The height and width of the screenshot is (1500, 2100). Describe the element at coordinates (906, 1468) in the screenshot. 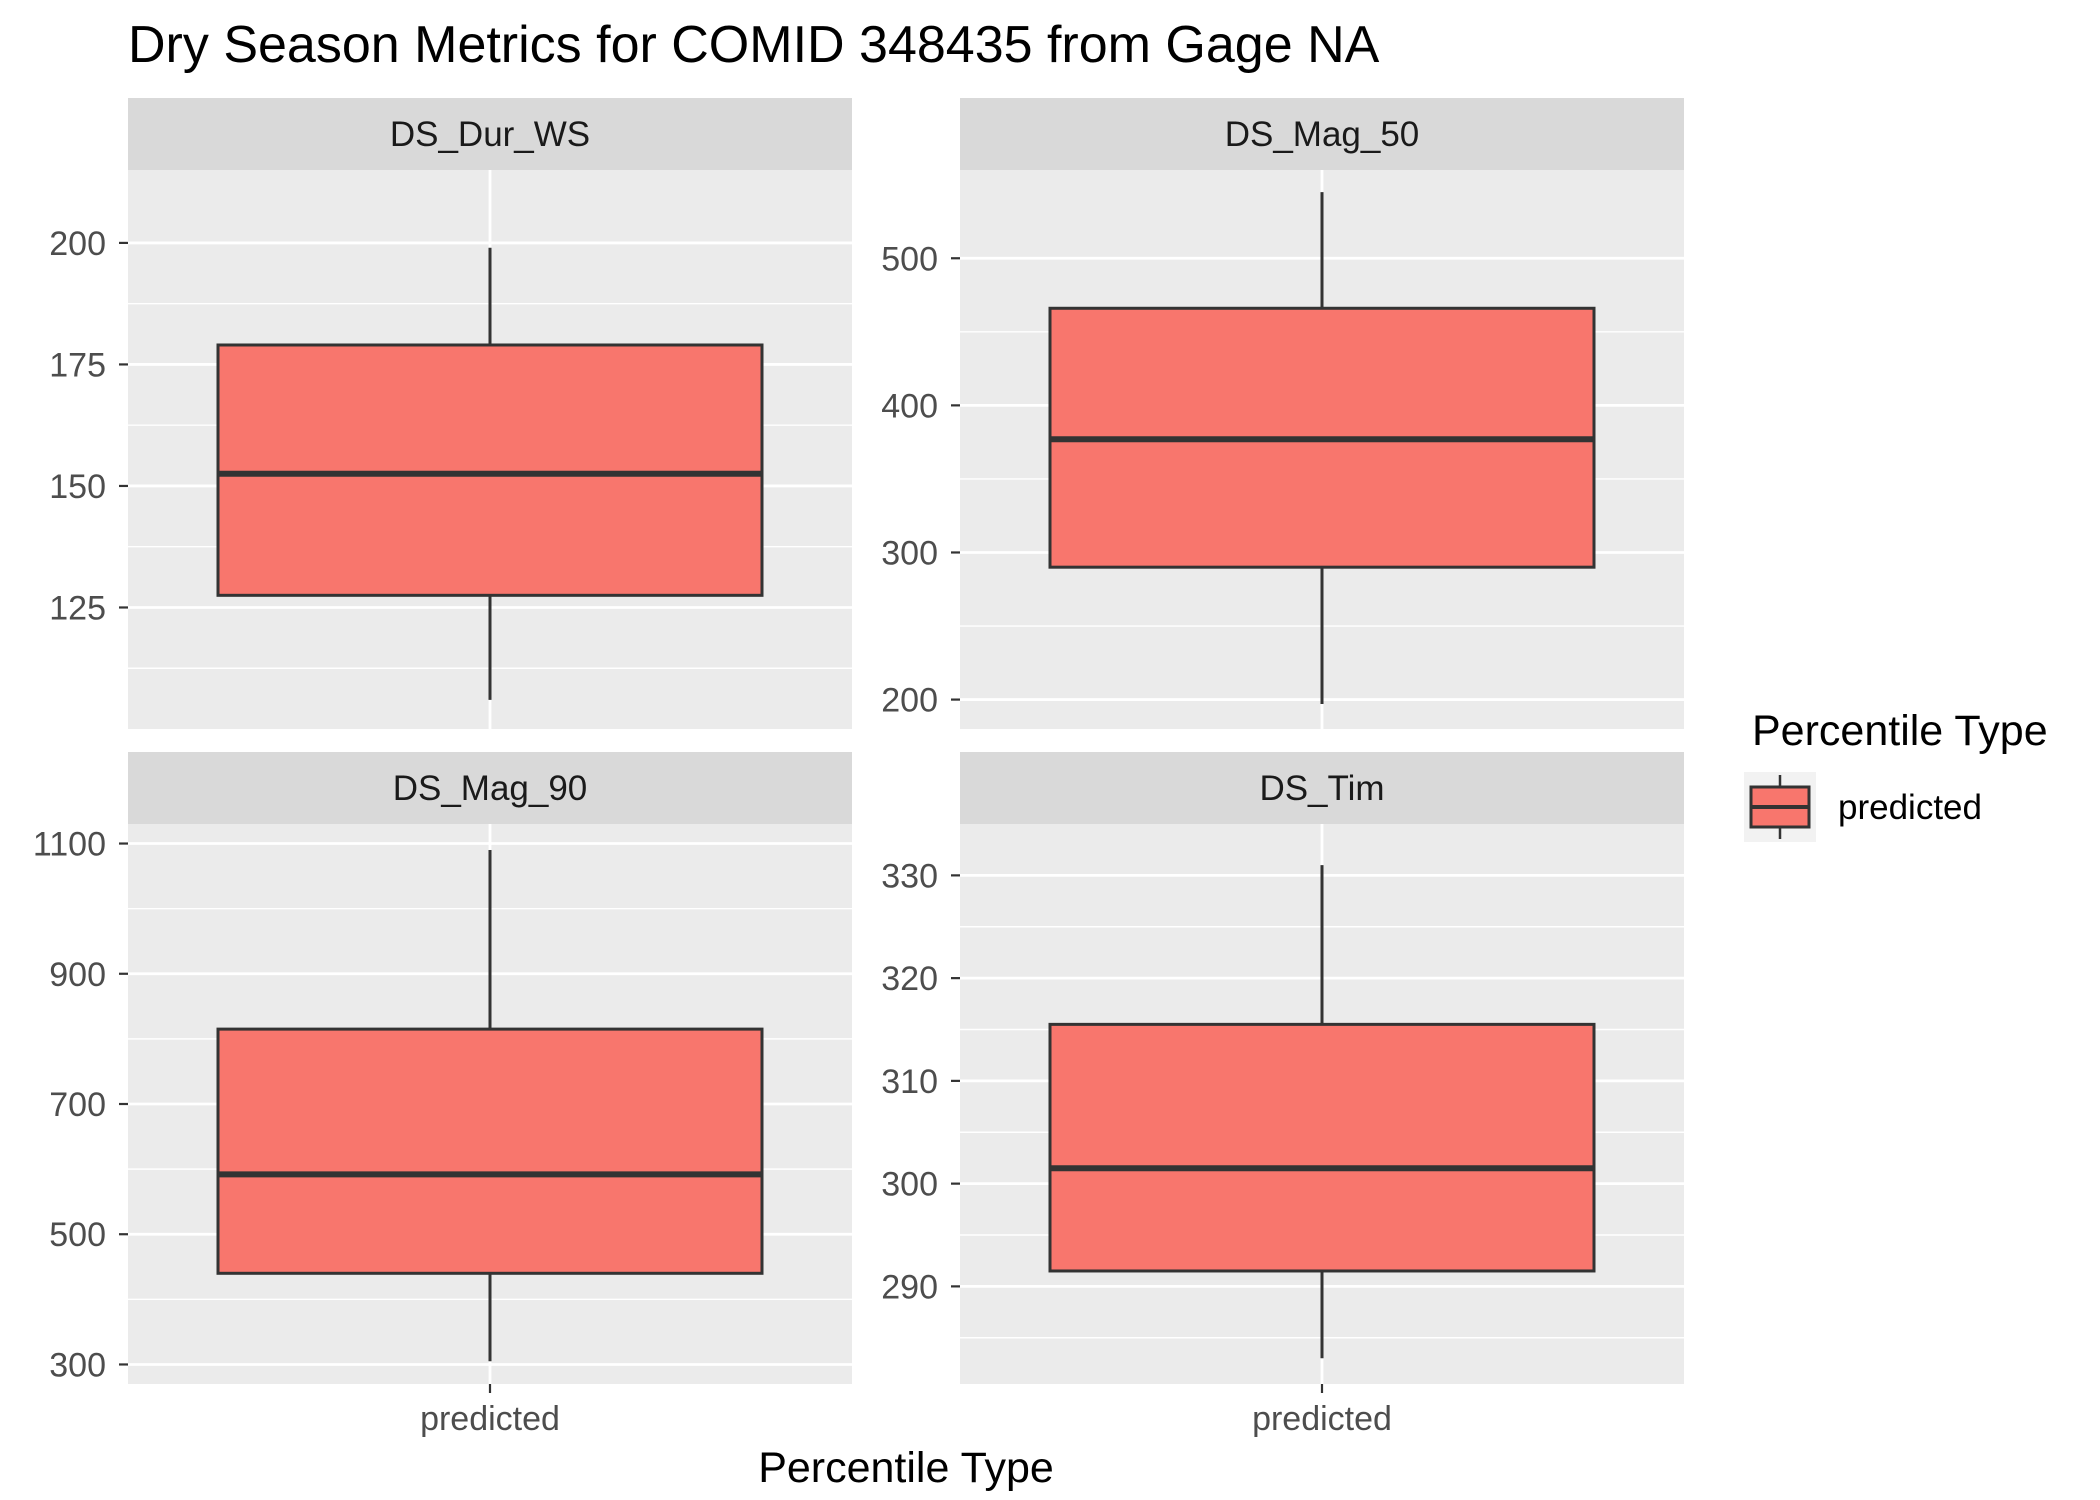

I see `x-axis-title: Percentile Type` at that location.